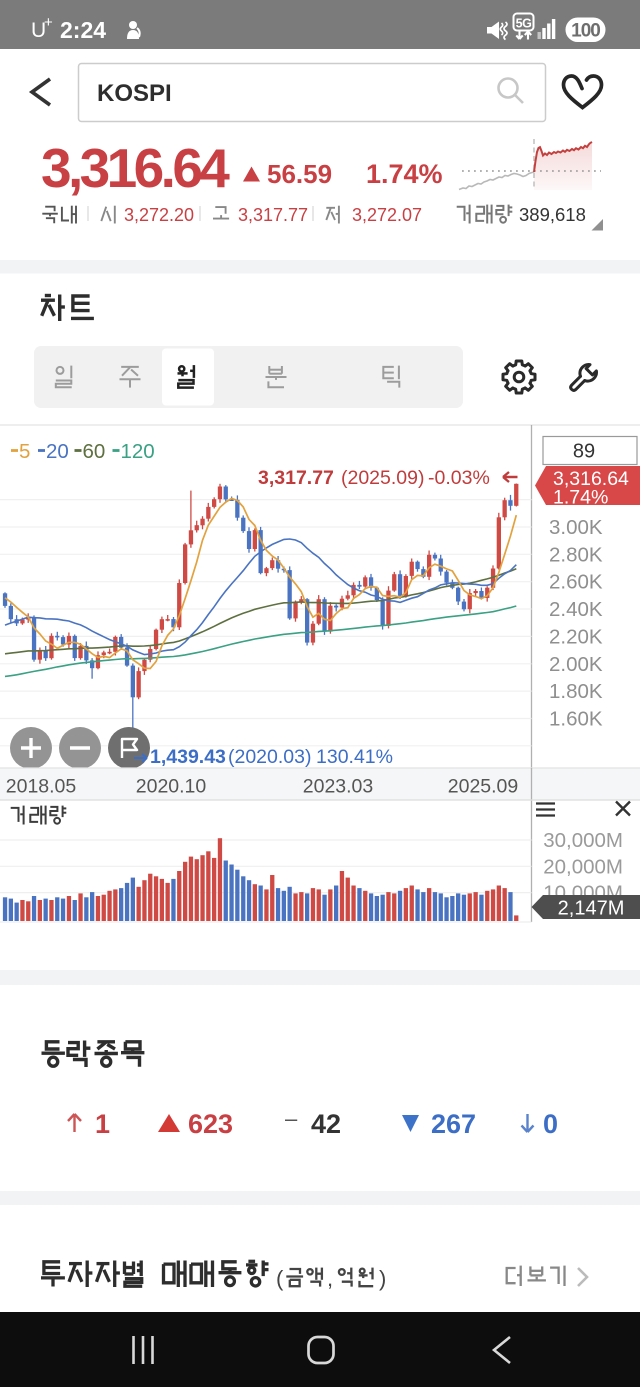 The height and width of the screenshot is (1387, 640). I want to click on svg-text: 2025.09, so click(483, 787).